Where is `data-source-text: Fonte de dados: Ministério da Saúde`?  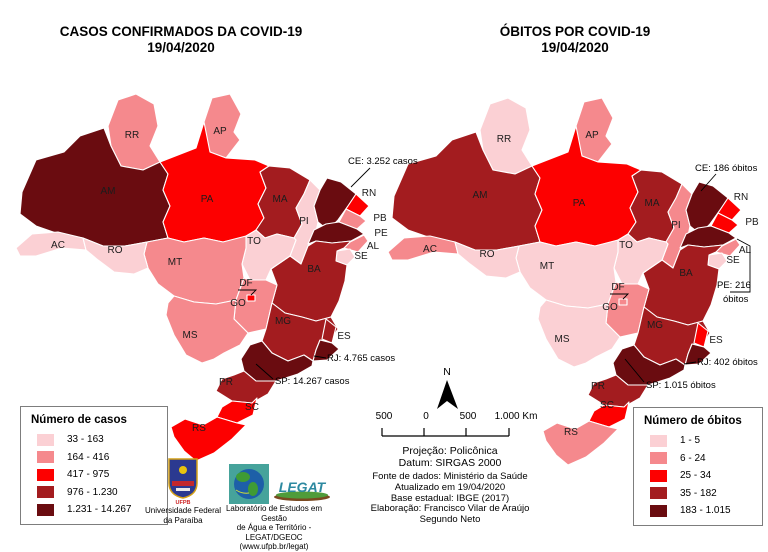
data-source-text: Fonte de dados: Ministério da Saúde is located at coordinates (450, 476).